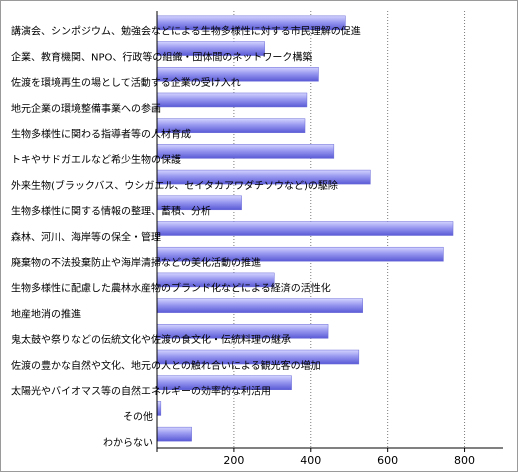  Describe the element at coordinates (310, 460) in the screenshot. I see `x-tick-label: 400` at that location.